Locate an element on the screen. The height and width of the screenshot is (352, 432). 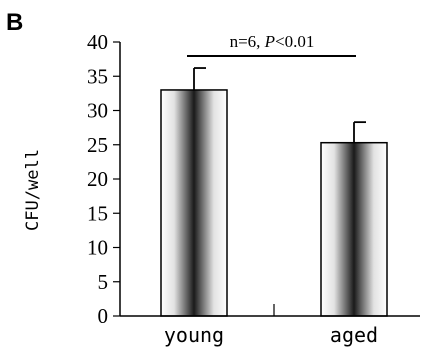
y-tick-label: 10 is located at coordinates (97, 248).